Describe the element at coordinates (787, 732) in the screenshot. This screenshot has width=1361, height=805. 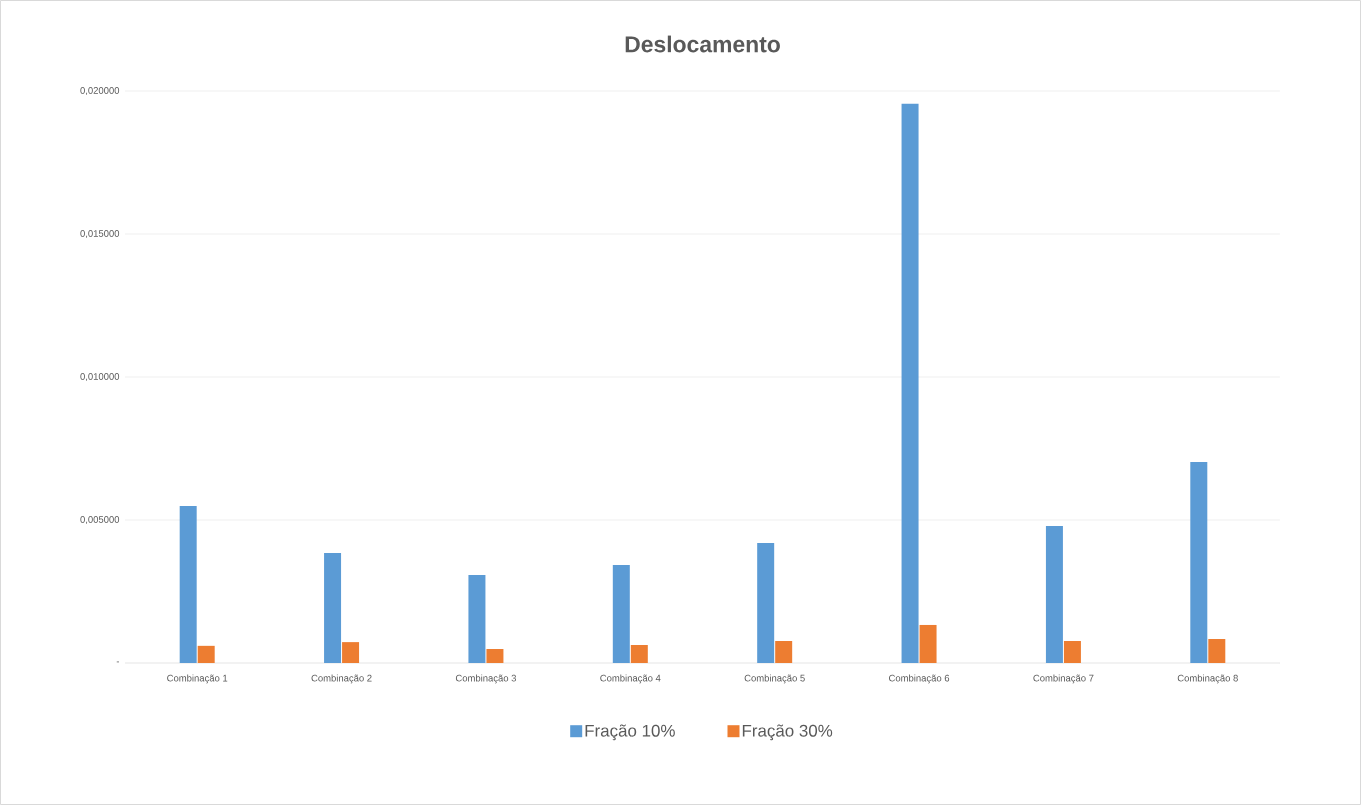
I see `legend-label: Fração 30%` at that location.